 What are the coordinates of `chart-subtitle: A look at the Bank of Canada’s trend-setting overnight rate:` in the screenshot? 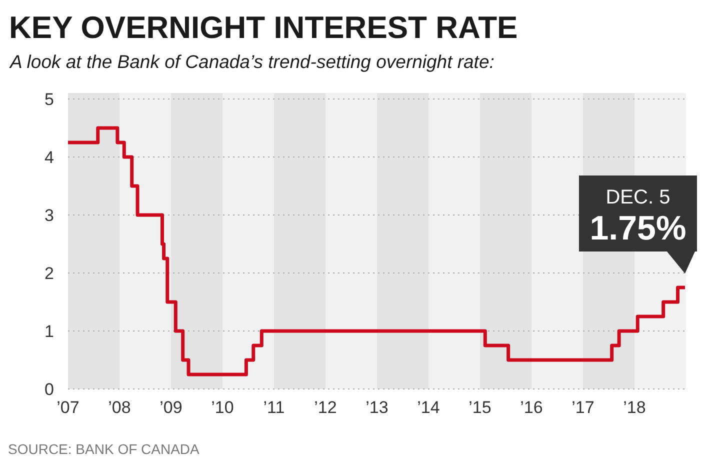 It's located at (251, 61).